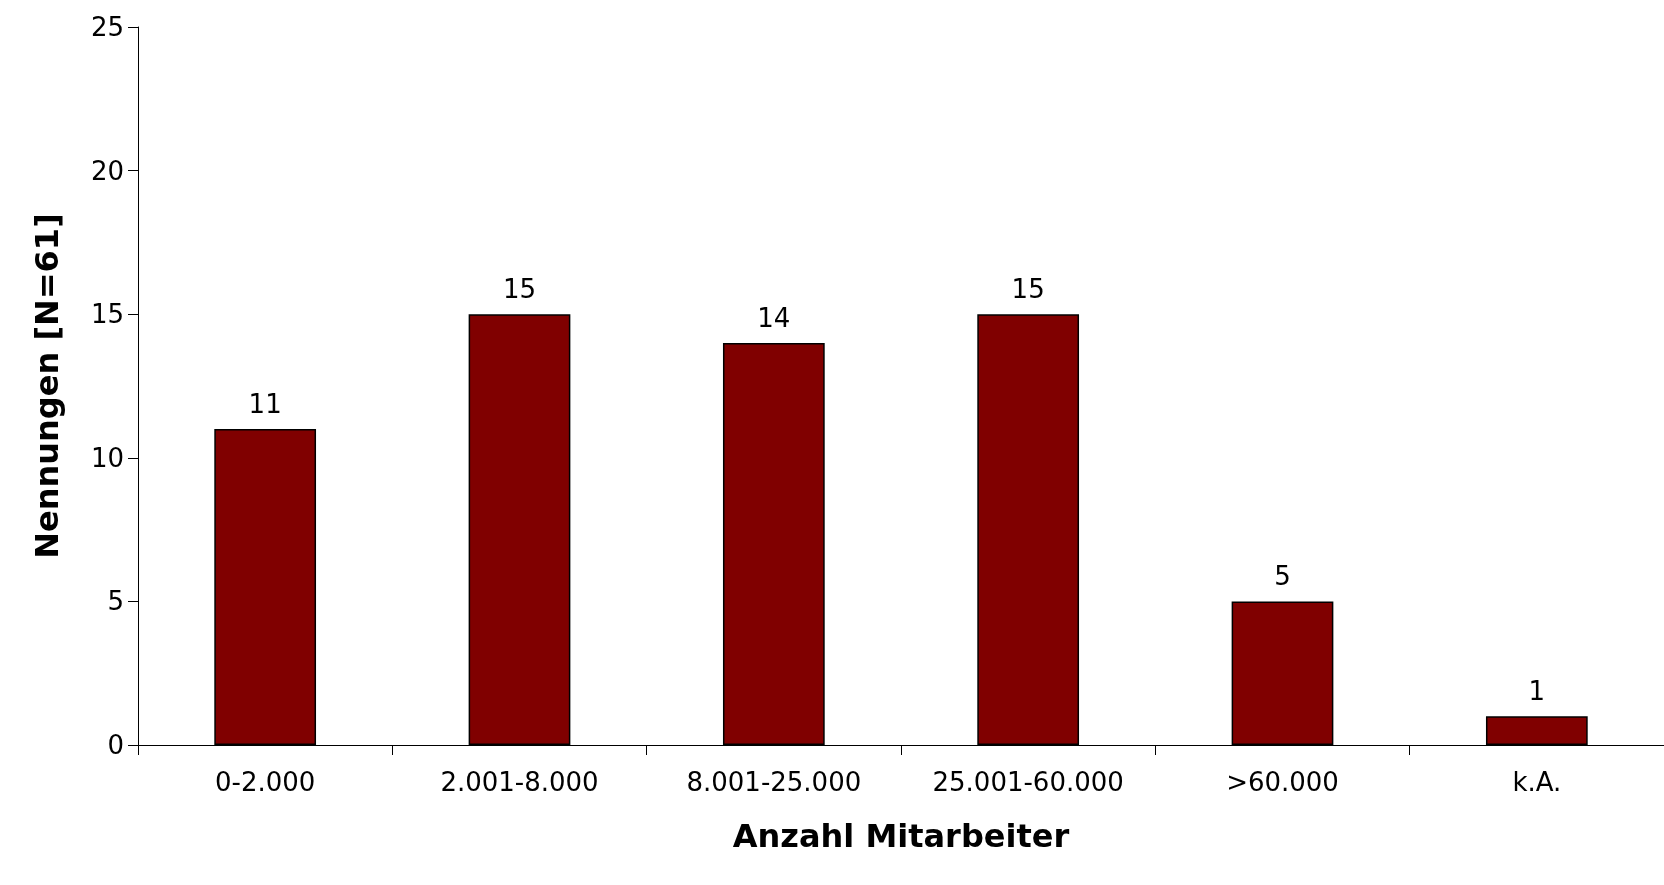 Image resolution: width=1664 pixels, height=885 pixels. What do you see at coordinates (1282, 576) in the screenshot?
I see `data-label: 5` at bounding box center [1282, 576].